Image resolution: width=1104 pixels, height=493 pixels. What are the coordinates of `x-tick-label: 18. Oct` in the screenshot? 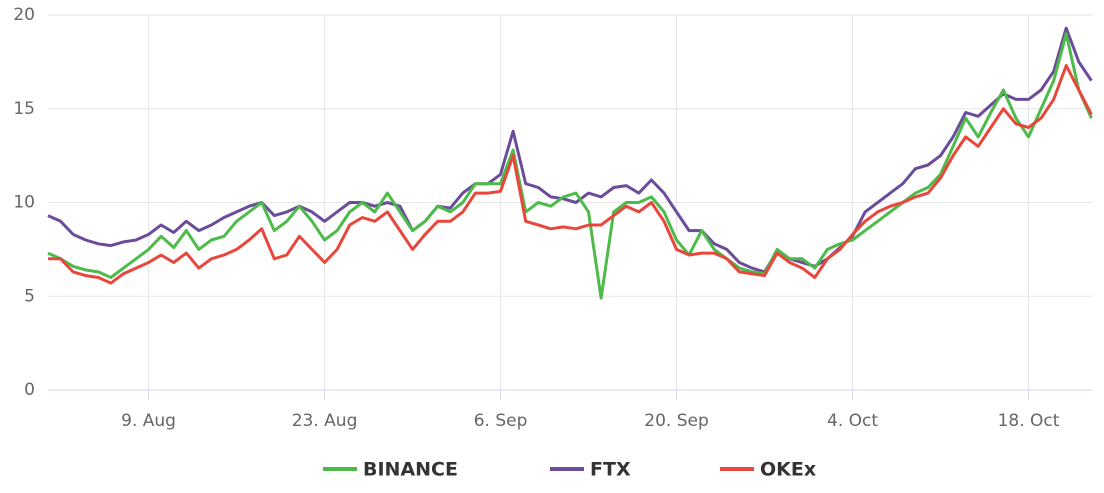 It's located at (1029, 421).